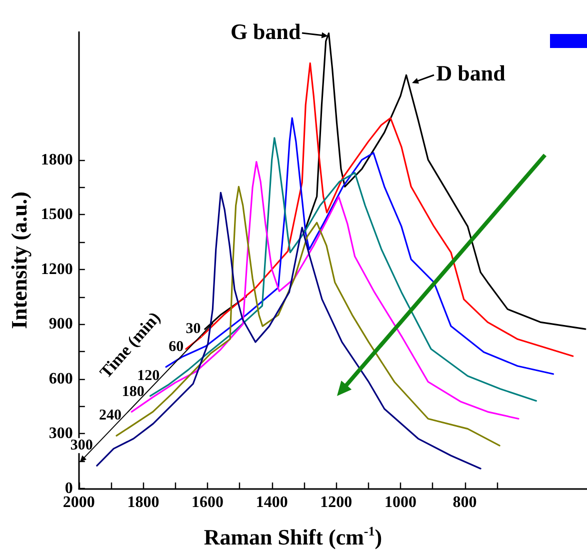  What do you see at coordinates (56, 269) in the screenshot?
I see `y-tick-label: 1200` at bounding box center [56, 269].